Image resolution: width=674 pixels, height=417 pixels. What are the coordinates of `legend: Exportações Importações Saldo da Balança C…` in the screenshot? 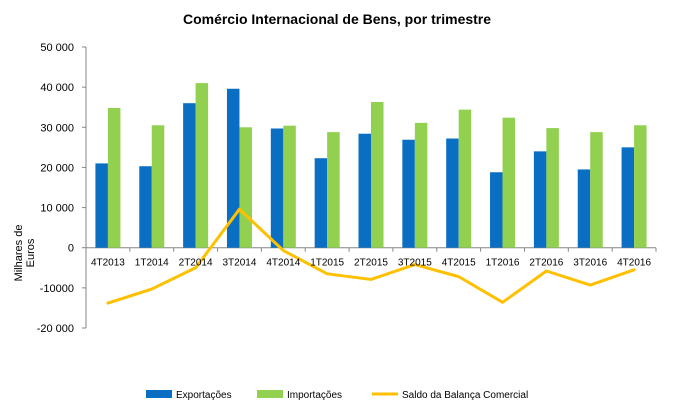 It's located at (337, 395).